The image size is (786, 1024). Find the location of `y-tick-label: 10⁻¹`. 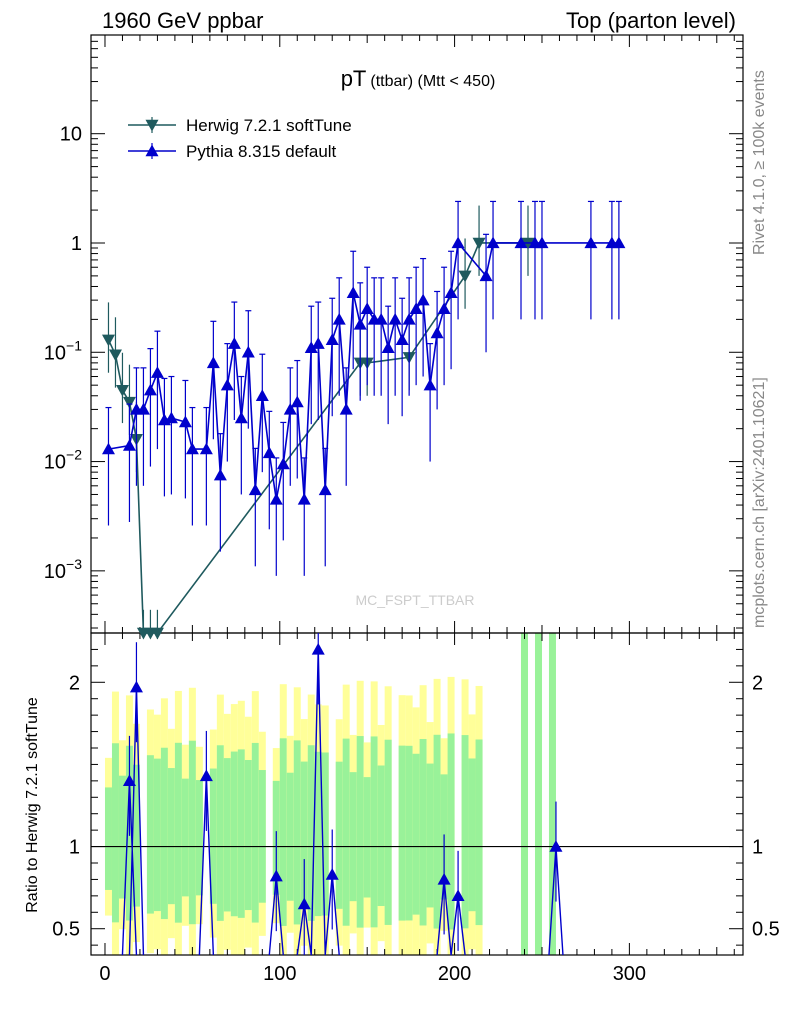

y-tick-label: 10⁻¹ is located at coordinates (63, 350).